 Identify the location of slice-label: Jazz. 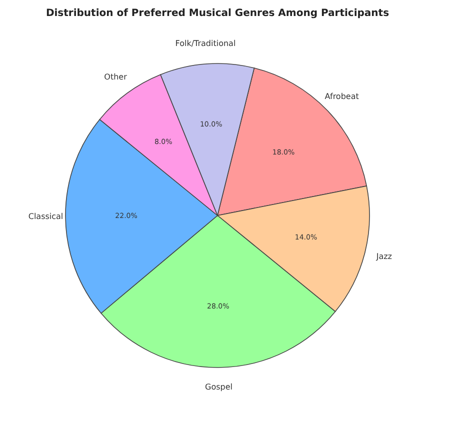
(383, 256).